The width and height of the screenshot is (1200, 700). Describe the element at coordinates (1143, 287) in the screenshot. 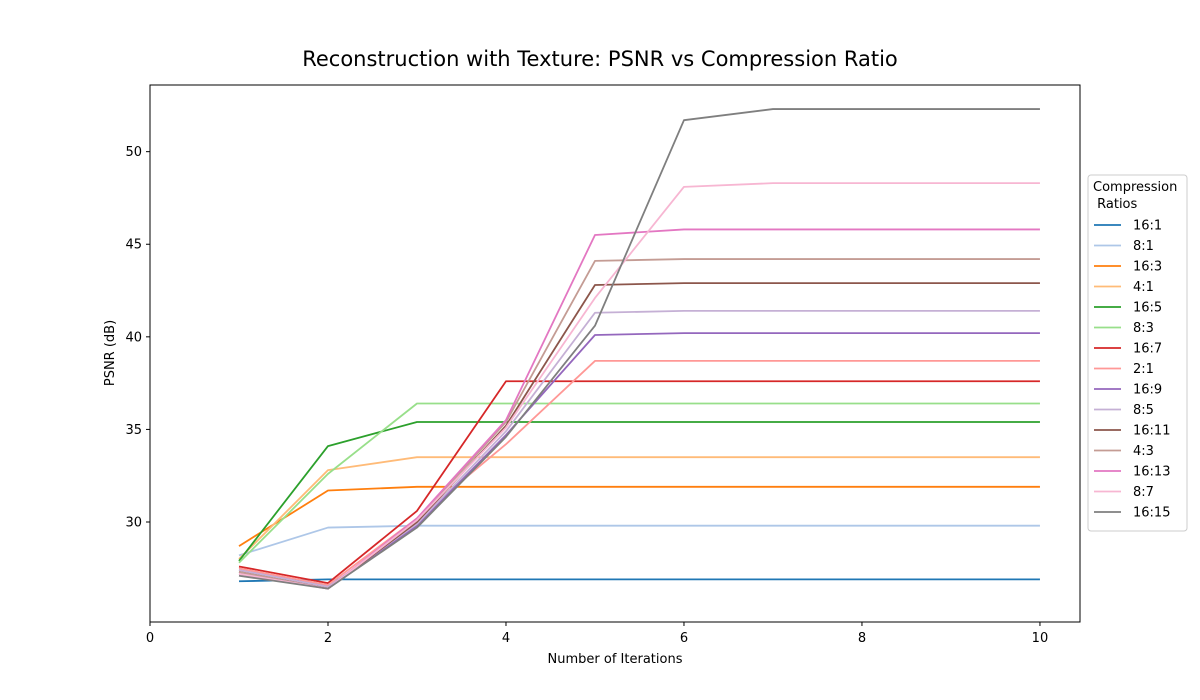

I see `legend-label: 4:1` at that location.